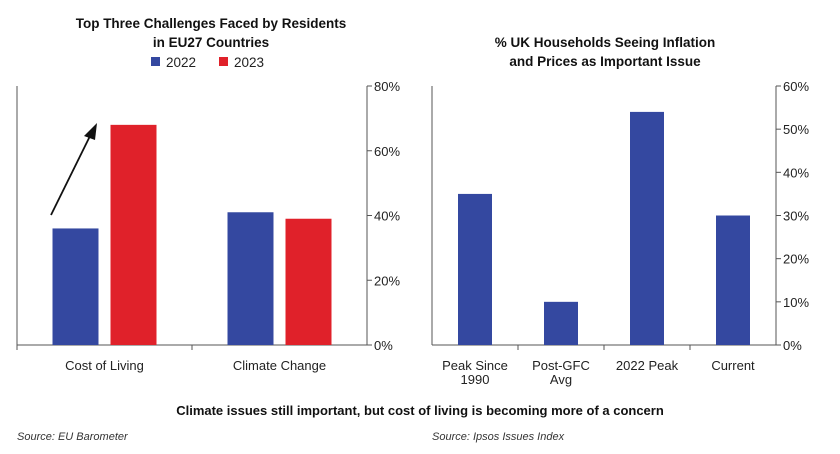 Image resolution: width=840 pixels, height=454 pixels. What do you see at coordinates (133, 234) in the screenshot?
I see `bar-cost-of-living-2023` at bounding box center [133, 234].